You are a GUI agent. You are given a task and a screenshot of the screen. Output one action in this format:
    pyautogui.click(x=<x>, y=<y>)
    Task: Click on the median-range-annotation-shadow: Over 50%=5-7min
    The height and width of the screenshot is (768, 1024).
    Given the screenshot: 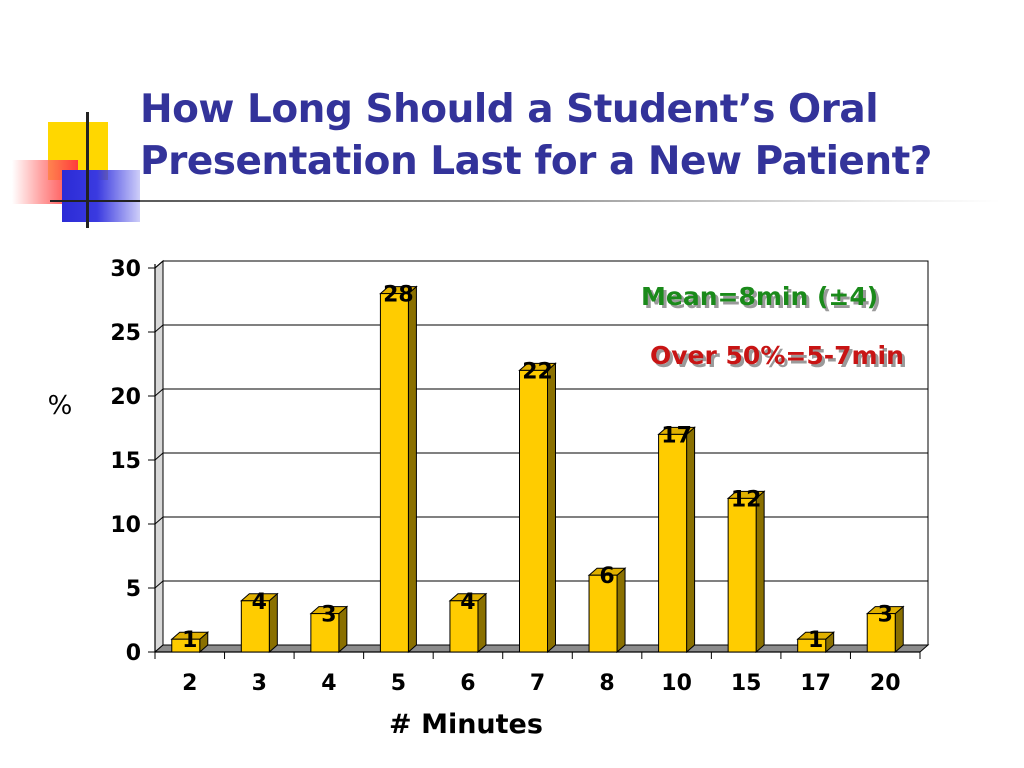 What is the action you would take?
    pyautogui.click(x=780, y=358)
    